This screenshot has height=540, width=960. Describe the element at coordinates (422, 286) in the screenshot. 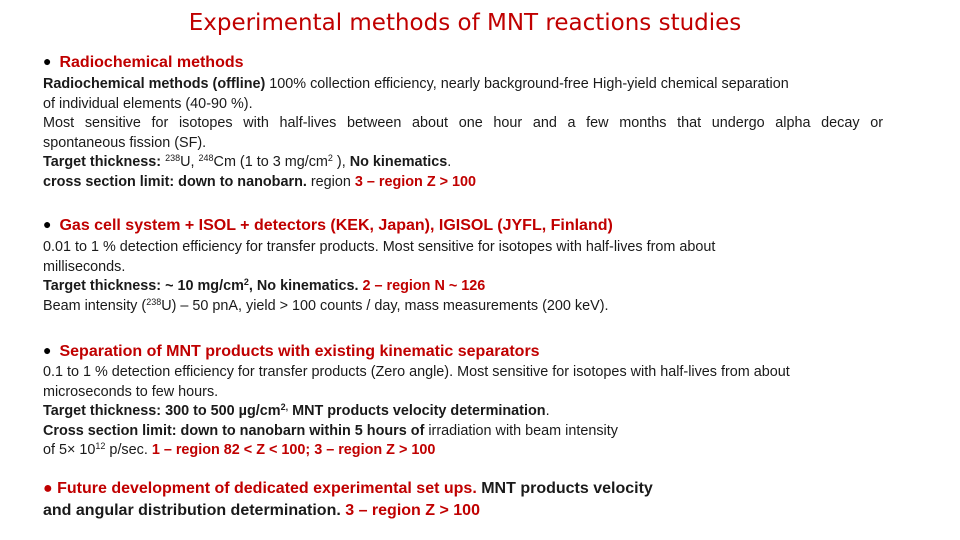

I see `region-label: 2 – region N ~ 126` at that location.